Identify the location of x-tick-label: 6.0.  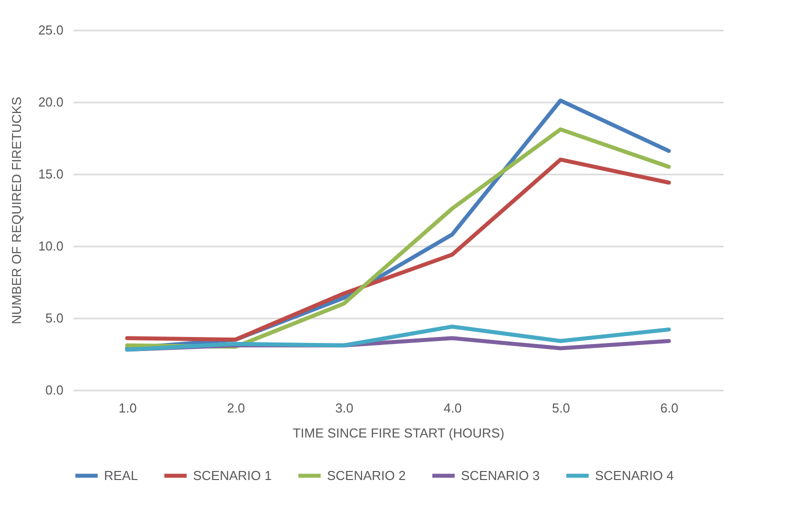
(669, 408).